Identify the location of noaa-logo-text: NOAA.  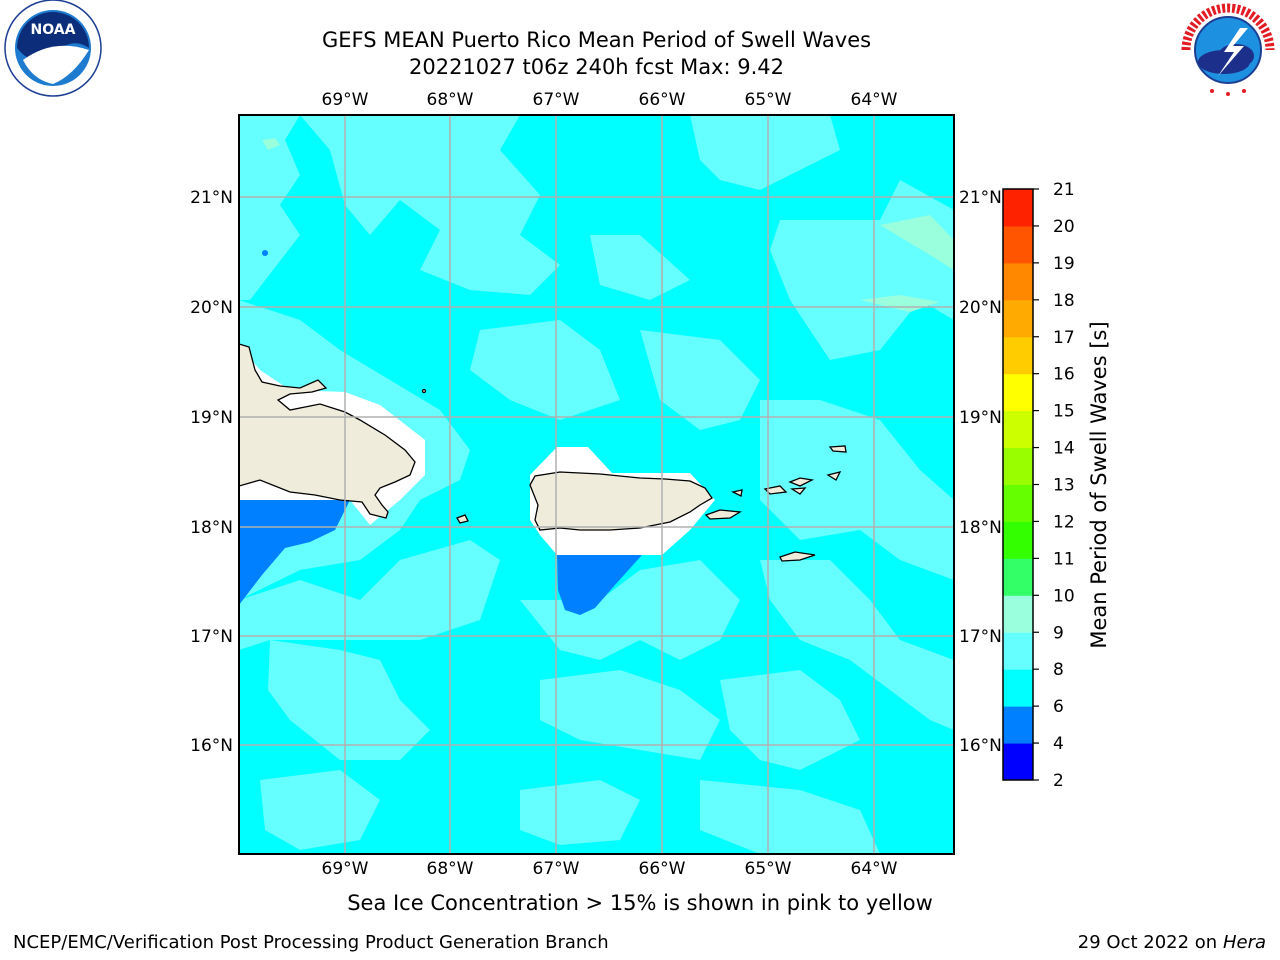
(53, 30).